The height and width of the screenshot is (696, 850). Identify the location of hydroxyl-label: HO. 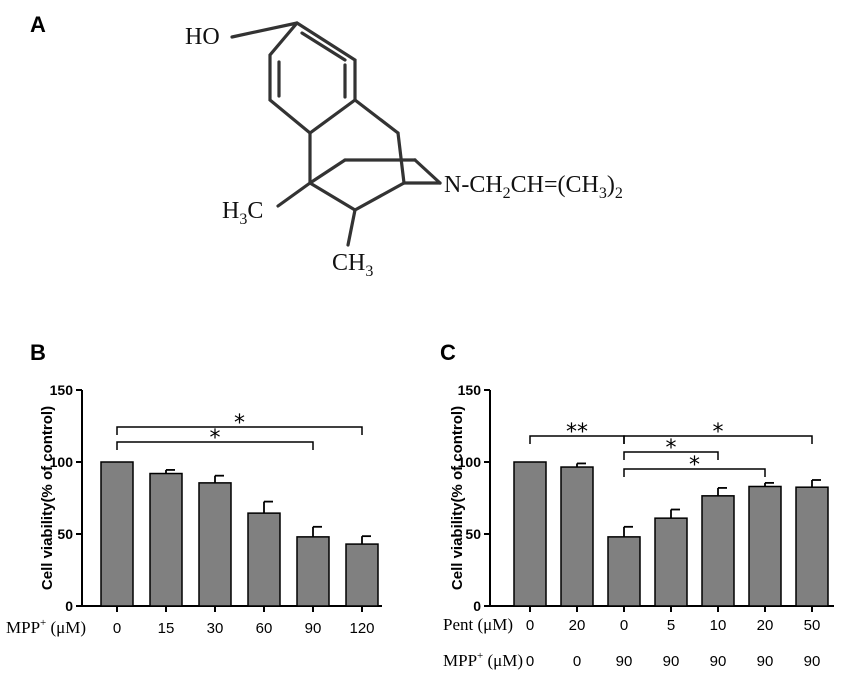
(202, 37).